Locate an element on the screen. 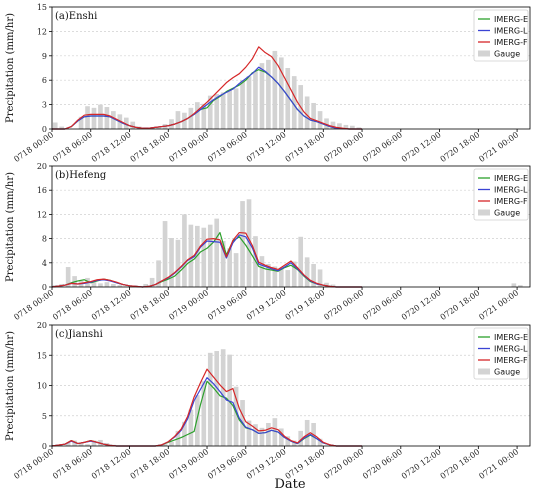  legend-label-imerg-f: IMERG-F is located at coordinates (511, 201).